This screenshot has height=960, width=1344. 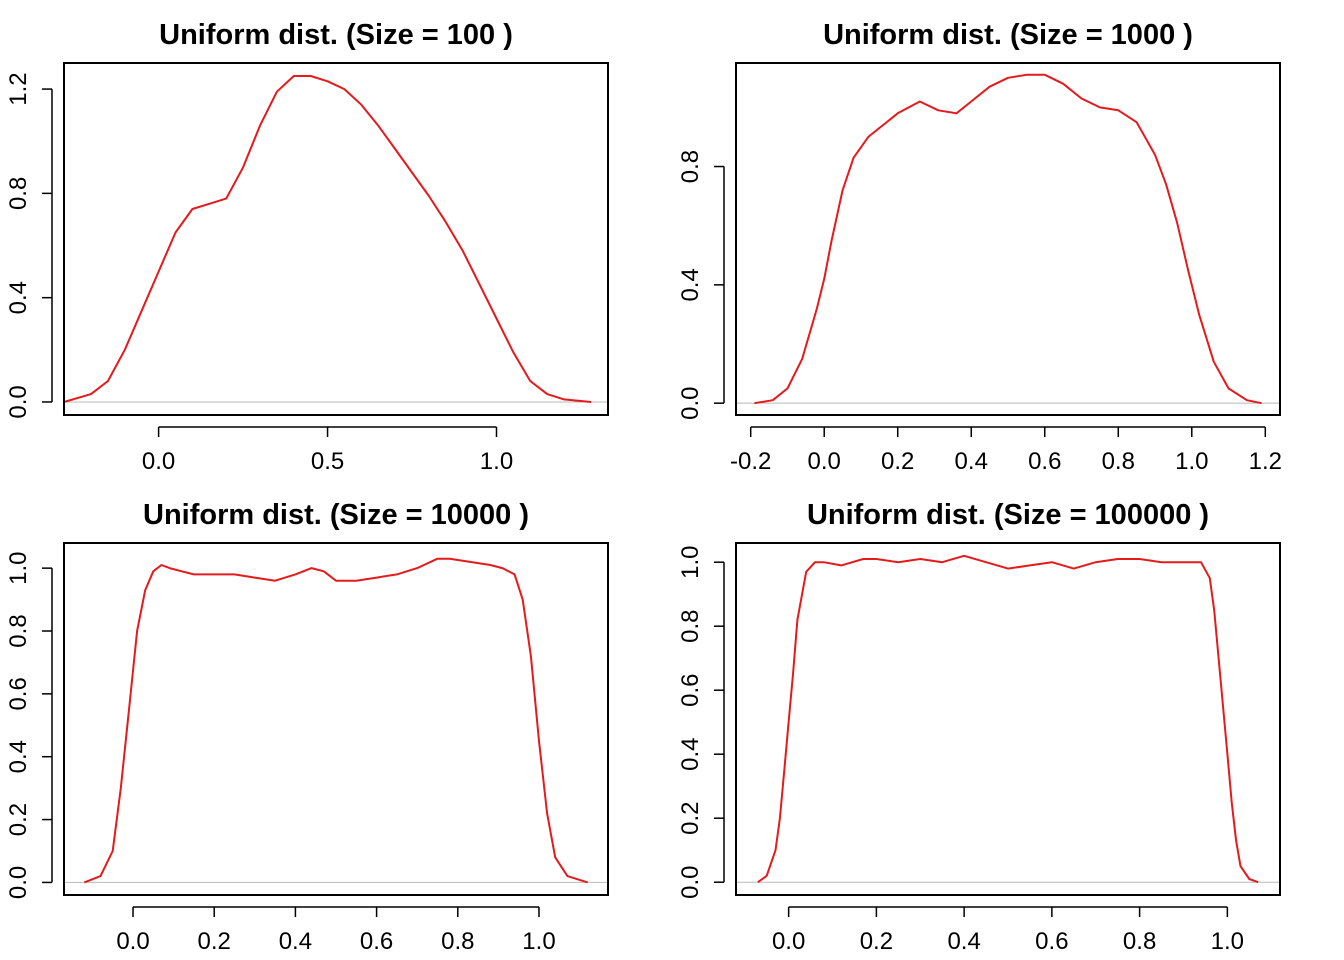 What do you see at coordinates (18, 88) in the screenshot?
I see `y-tick-label: 1.2` at bounding box center [18, 88].